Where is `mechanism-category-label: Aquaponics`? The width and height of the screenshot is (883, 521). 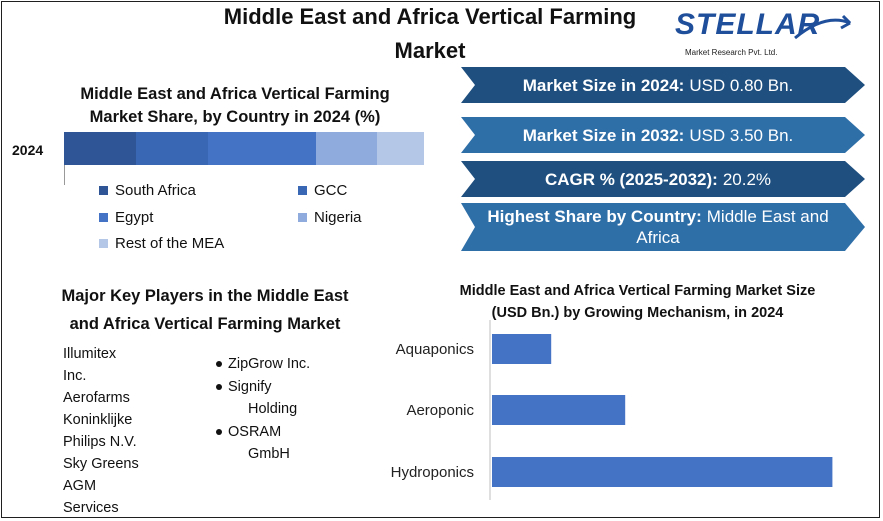 mechanism-category-label: Aquaponics is located at coordinates (435, 349).